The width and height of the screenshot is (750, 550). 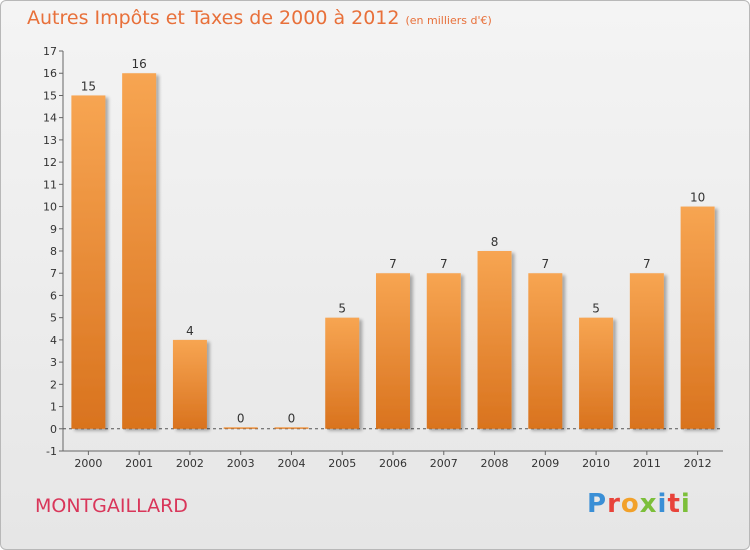 I want to click on brand-letter: P, so click(x=597, y=504).